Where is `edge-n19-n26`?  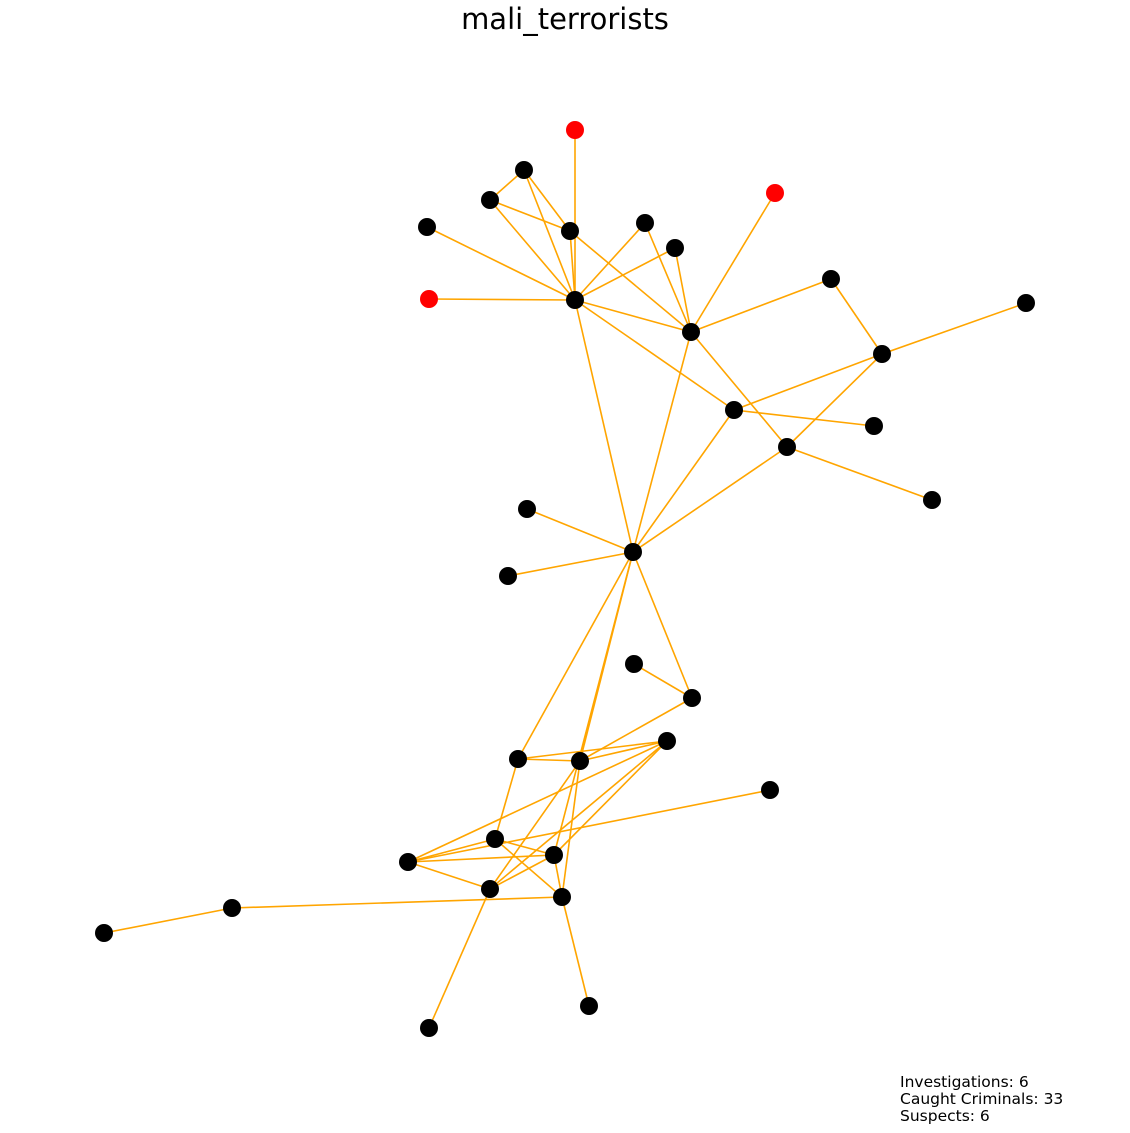
edge-n19-n26 is located at coordinates (593, 703).